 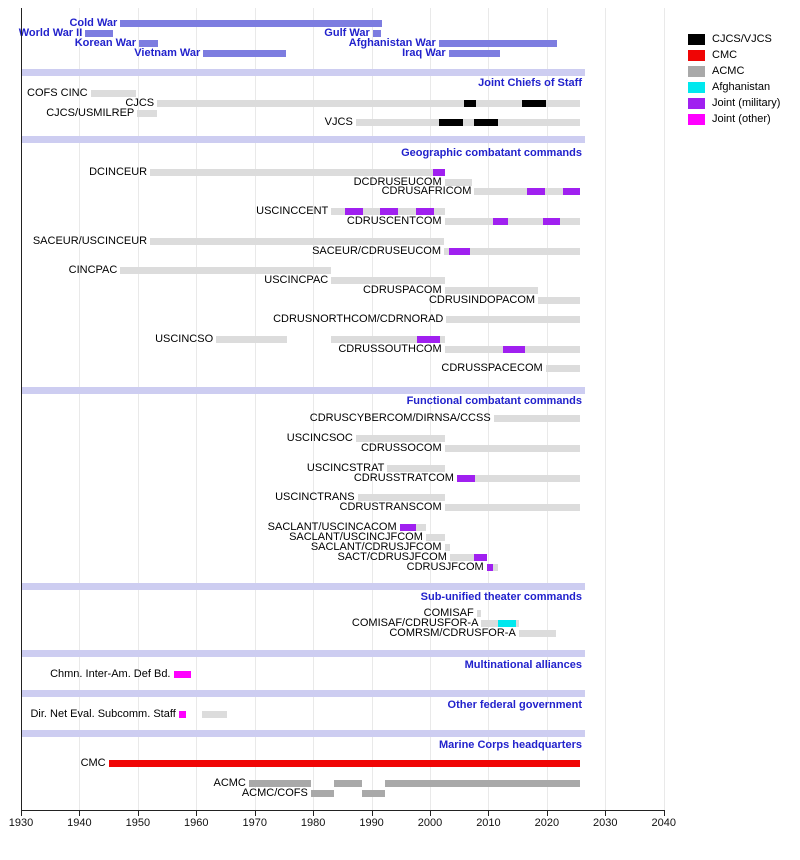 I want to click on row-label: COMRSM/CDRUSFOR-A, so click(x=452, y=633).